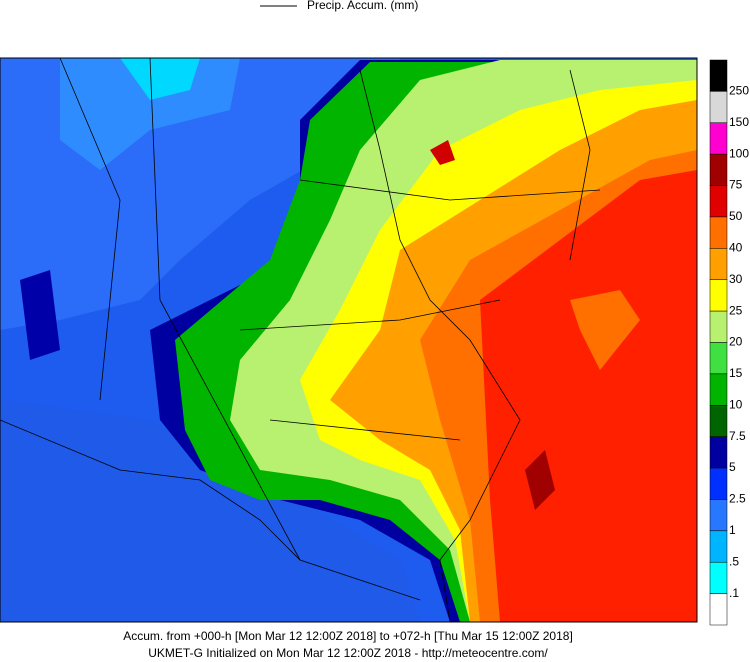 This screenshot has height=662, width=750. Describe the element at coordinates (739, 91) in the screenshot. I see `colorbar-label: 250` at that location.